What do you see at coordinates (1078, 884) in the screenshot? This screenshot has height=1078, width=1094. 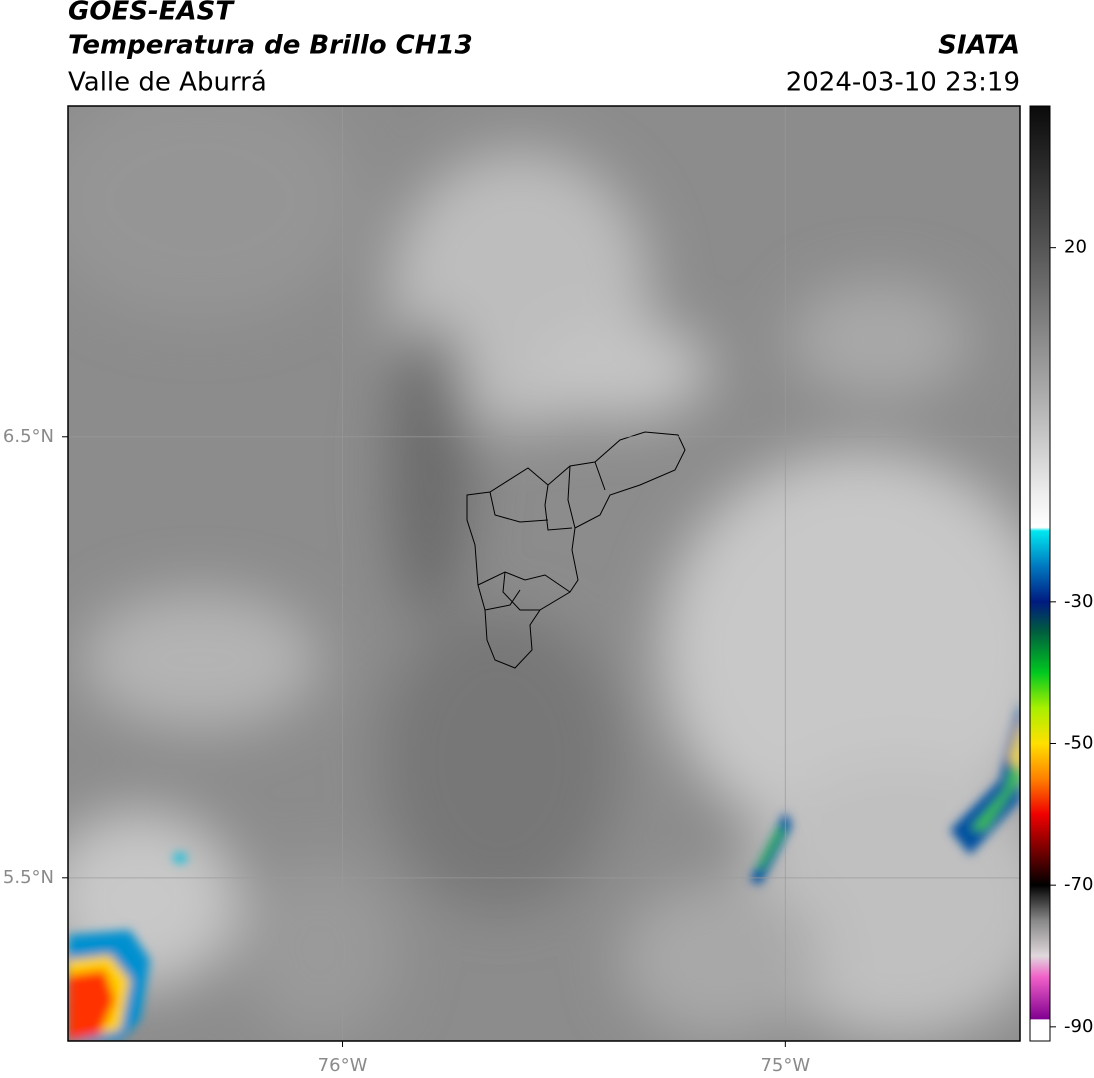 I see `colorbar-tick-label: -70` at bounding box center [1078, 884].